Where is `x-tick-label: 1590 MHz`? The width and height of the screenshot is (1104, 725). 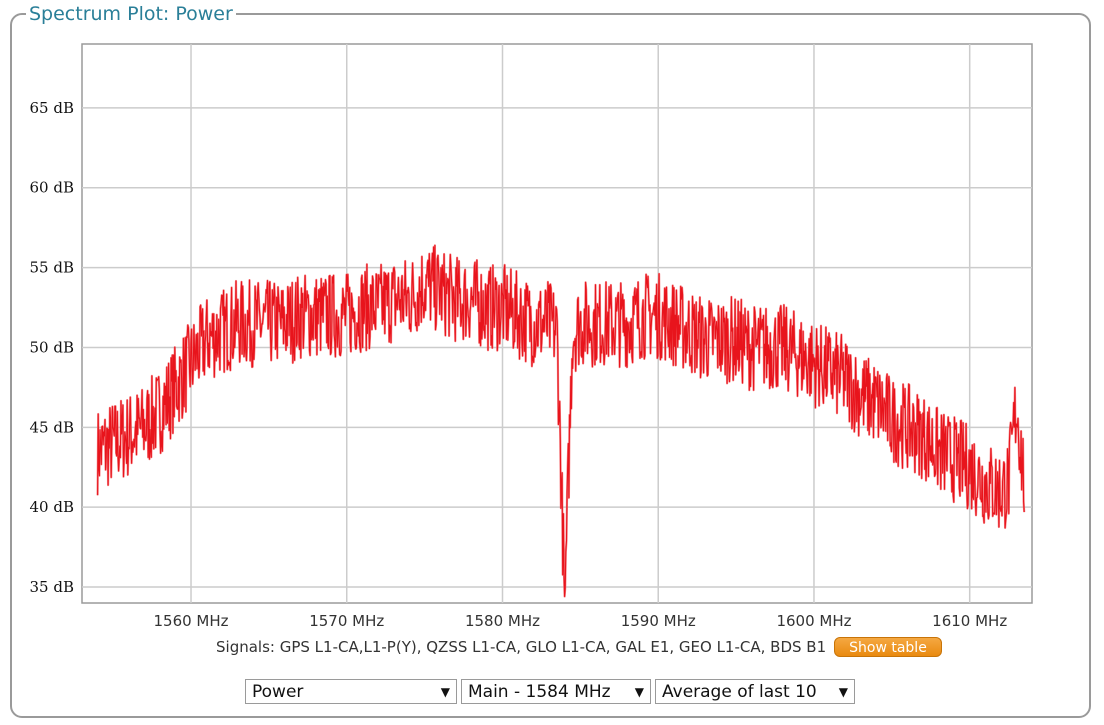
x-tick-label: 1590 MHz is located at coordinates (658, 621).